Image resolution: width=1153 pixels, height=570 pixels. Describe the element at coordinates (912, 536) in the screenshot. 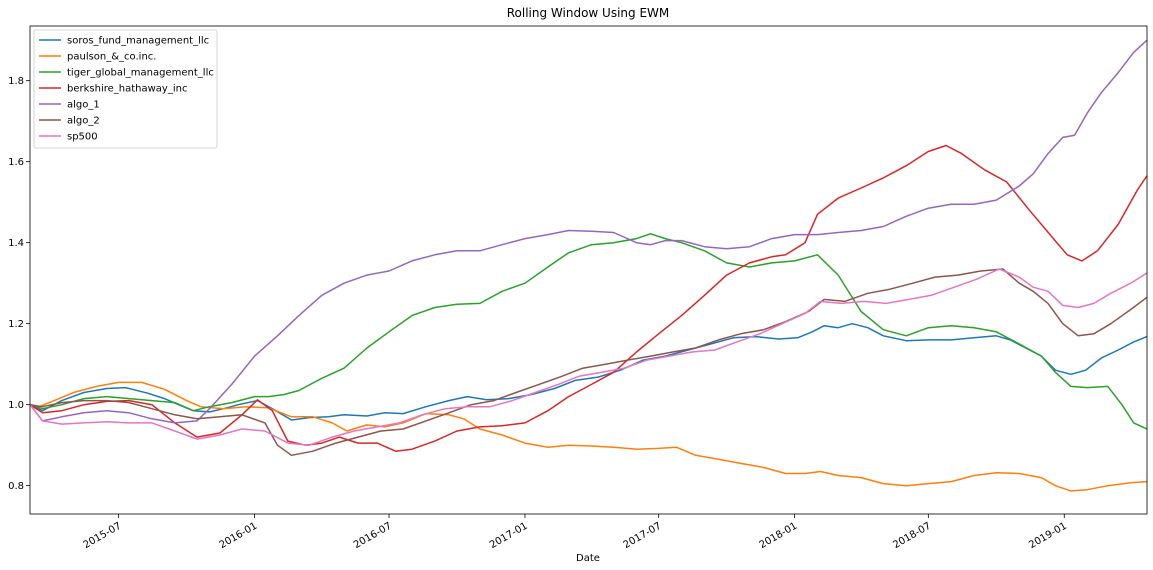

I see `x-tick-label: 2018-07` at that location.